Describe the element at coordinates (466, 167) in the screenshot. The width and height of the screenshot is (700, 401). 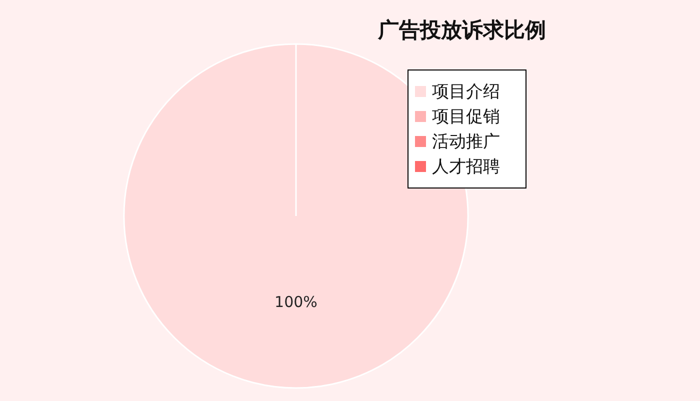
I see `legend-label: 人才招聘` at that location.